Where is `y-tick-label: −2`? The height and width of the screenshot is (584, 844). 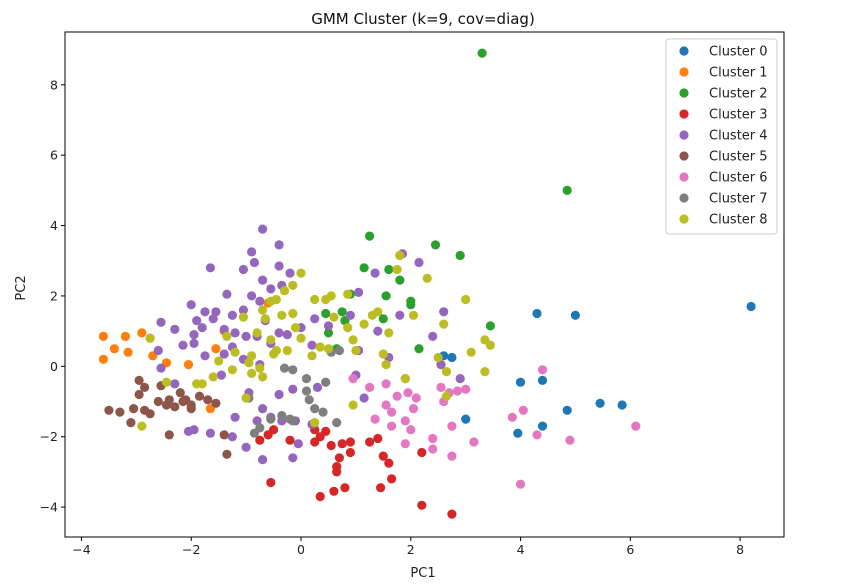 y-tick-label: −2 is located at coordinates (49, 436).